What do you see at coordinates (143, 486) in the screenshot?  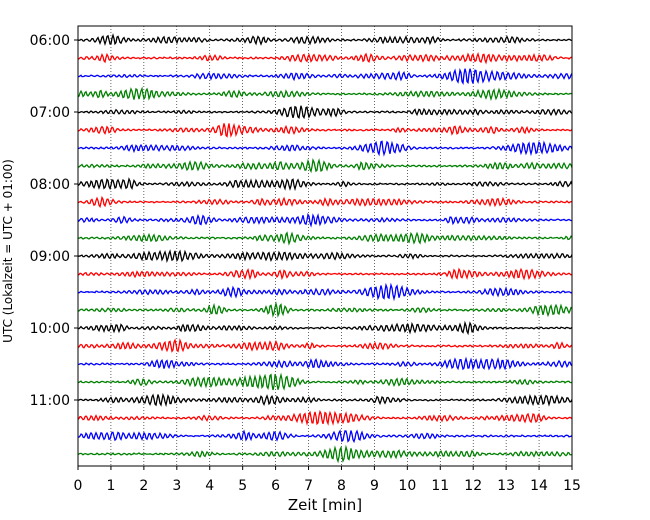 I see `x-tick-label: 2` at bounding box center [143, 486].